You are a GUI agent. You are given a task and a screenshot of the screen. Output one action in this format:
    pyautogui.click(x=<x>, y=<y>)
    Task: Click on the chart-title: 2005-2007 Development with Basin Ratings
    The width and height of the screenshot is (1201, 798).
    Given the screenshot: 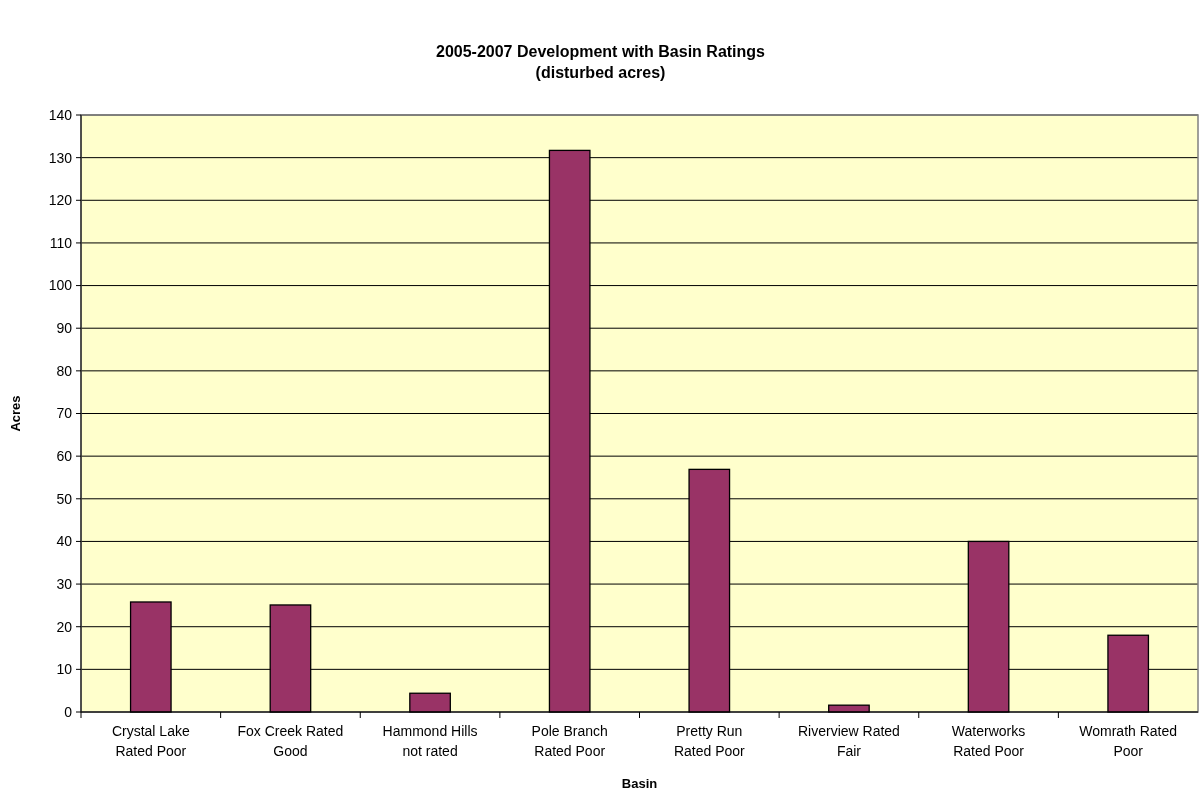 What is the action you would take?
    pyautogui.click(x=601, y=51)
    